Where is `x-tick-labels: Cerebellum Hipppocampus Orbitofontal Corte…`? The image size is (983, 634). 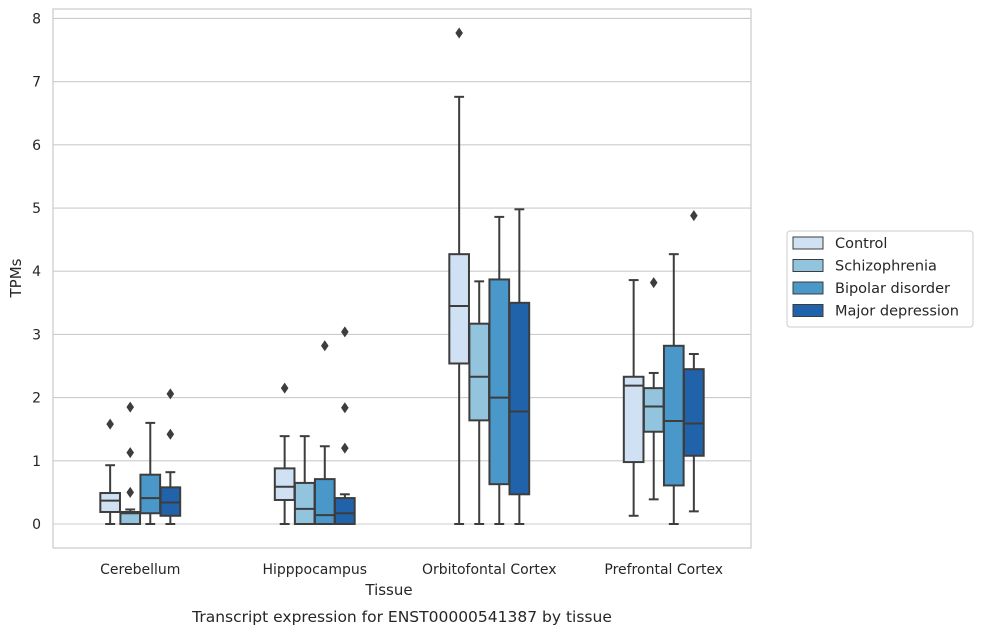
x-tick-labels: Cerebellum Hipppocampus Orbitofontal Corte… is located at coordinates (411, 570).